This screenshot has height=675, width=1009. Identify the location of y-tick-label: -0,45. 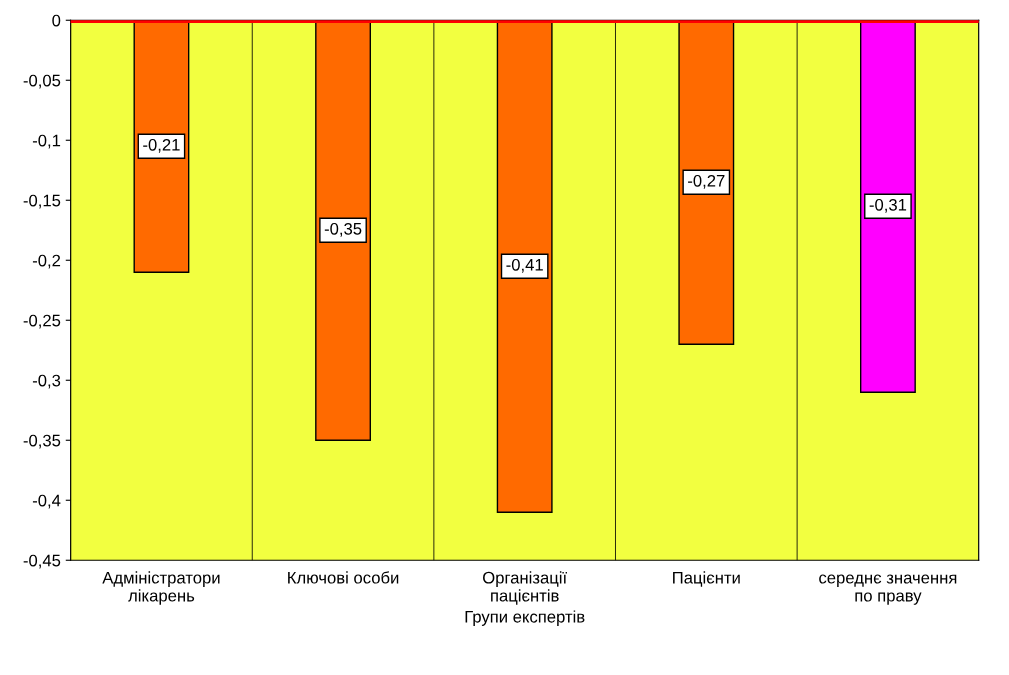
(42, 561).